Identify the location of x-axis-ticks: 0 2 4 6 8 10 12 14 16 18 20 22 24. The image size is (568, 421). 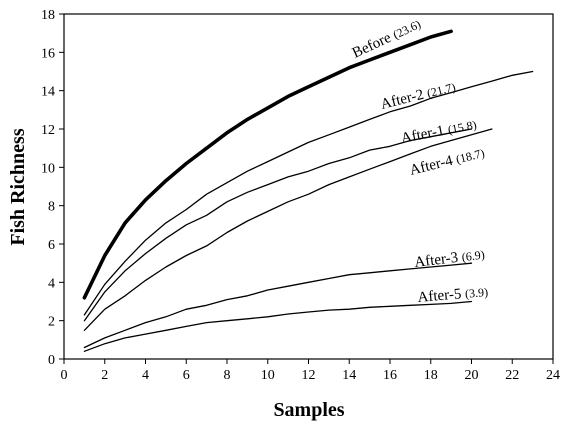
(310, 371).